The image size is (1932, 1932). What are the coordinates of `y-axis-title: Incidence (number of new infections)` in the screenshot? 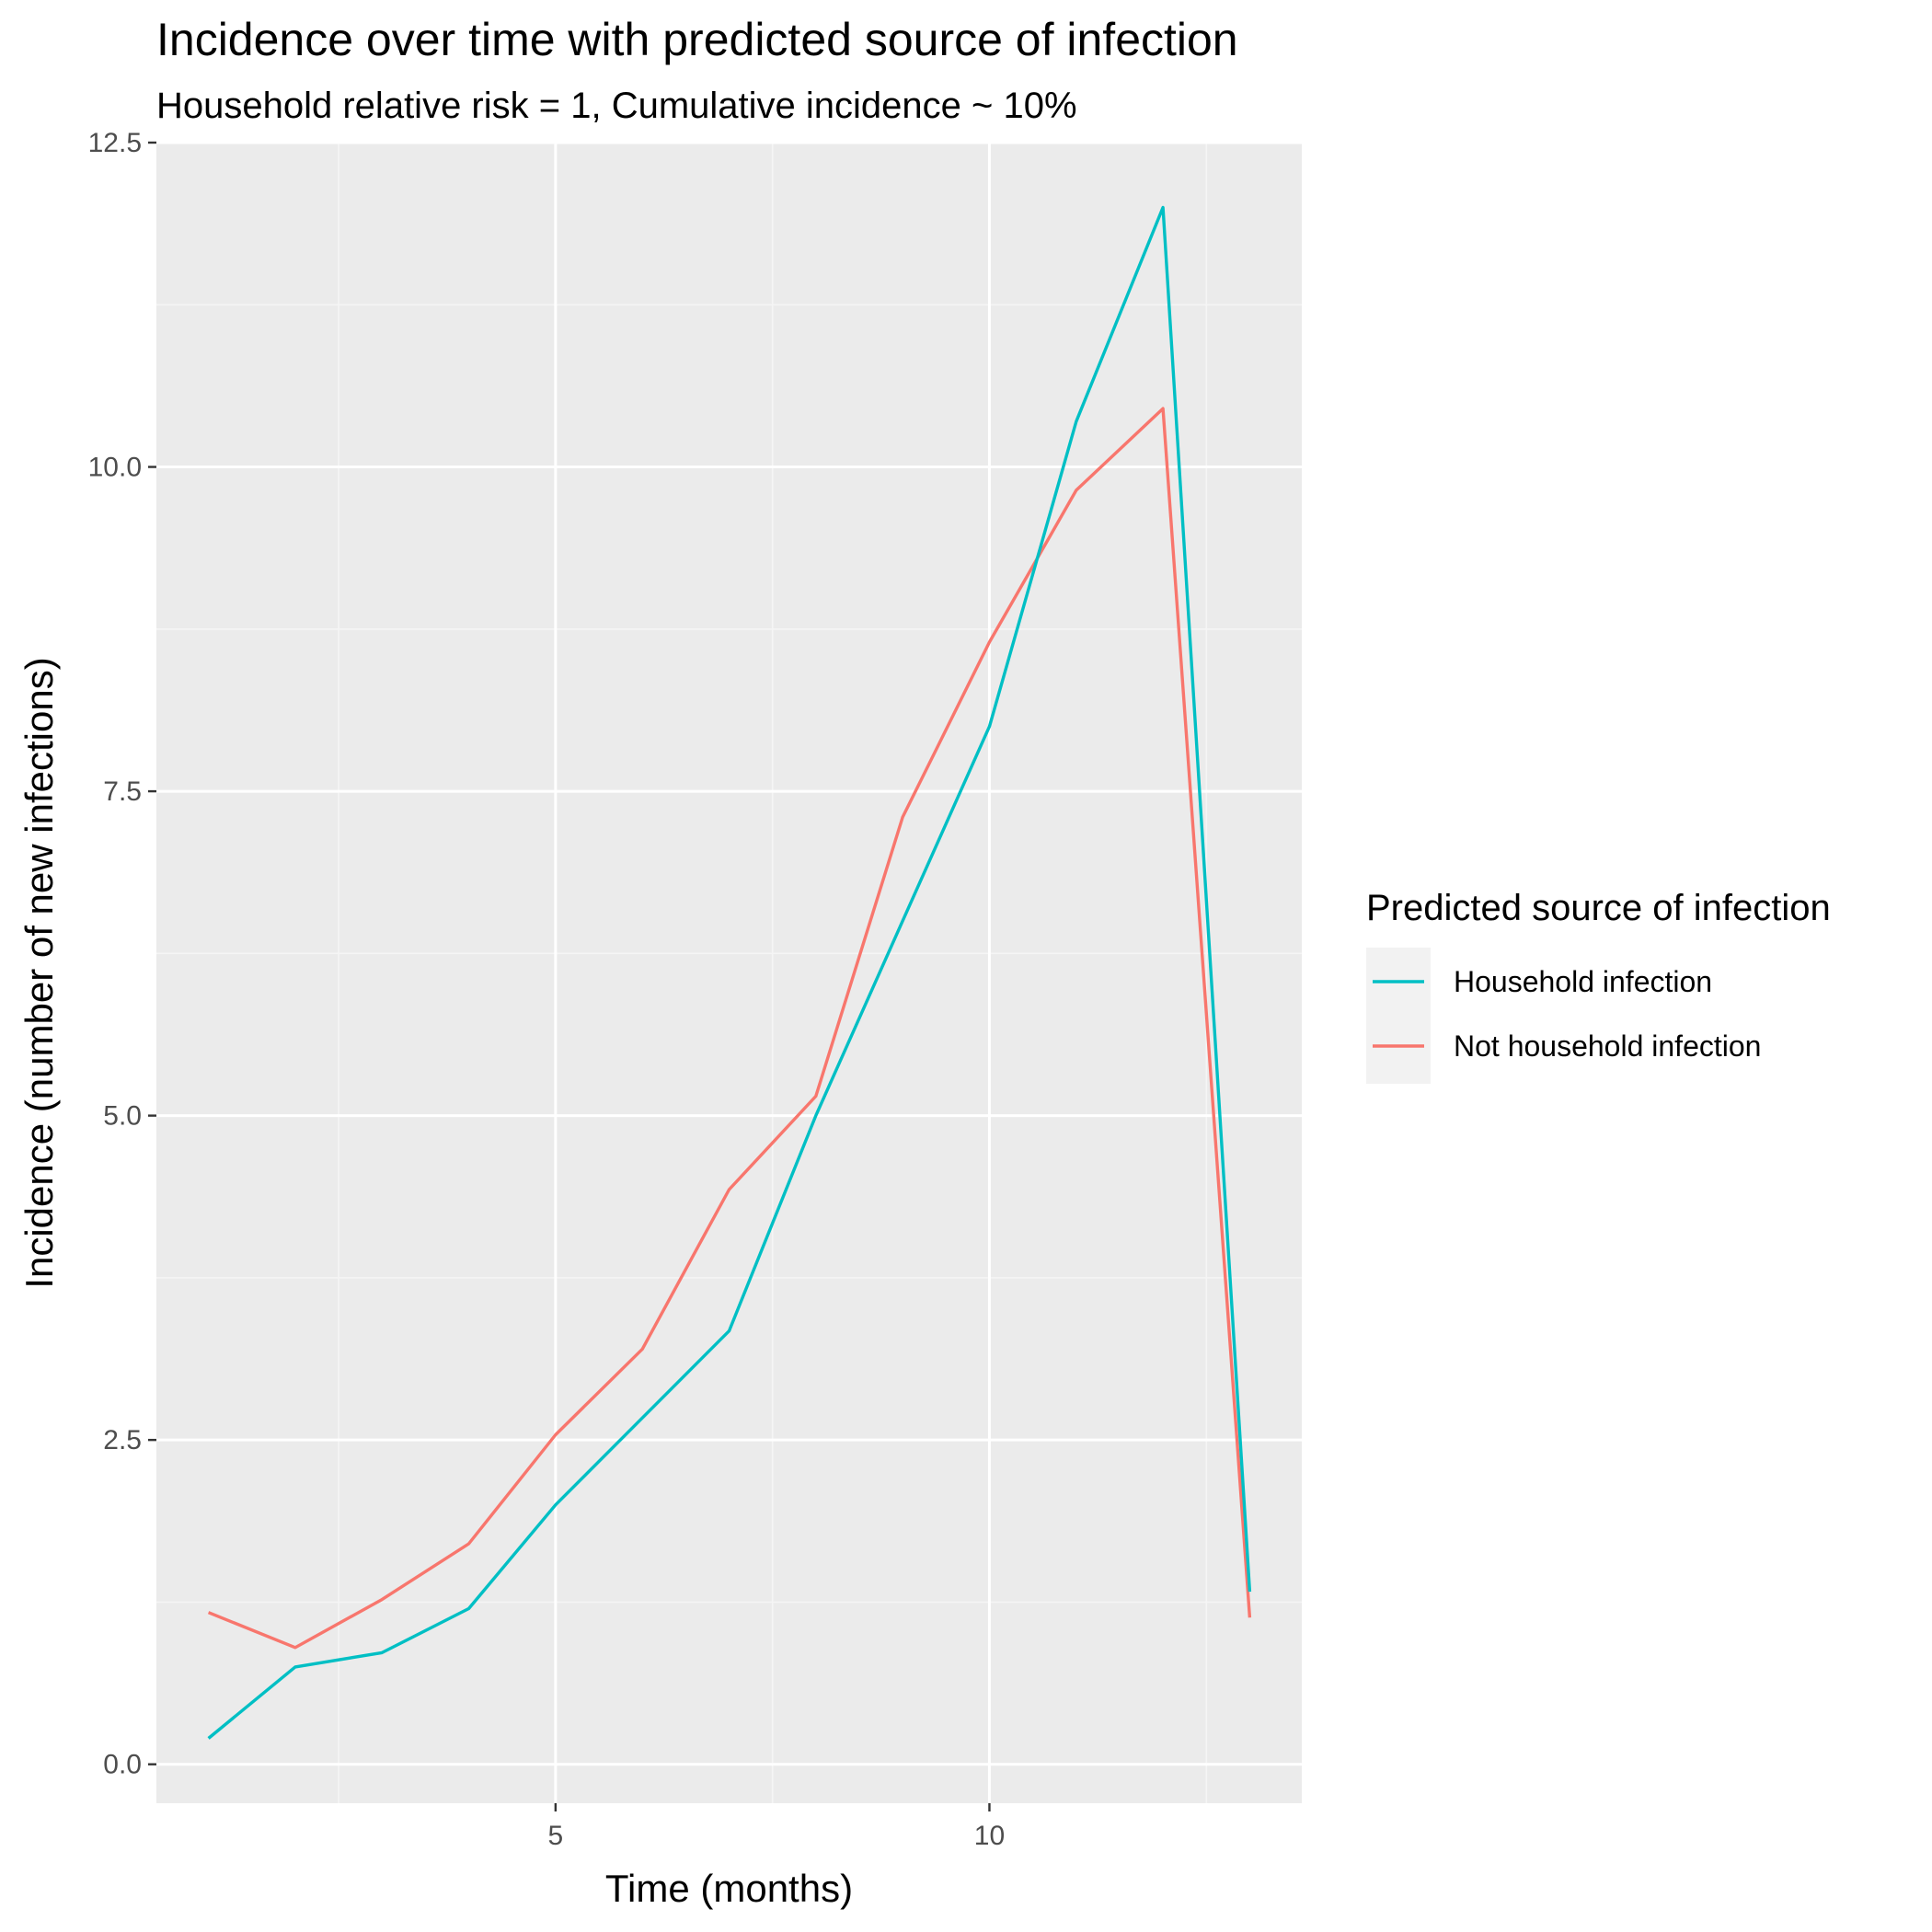 It's located at (39, 972).